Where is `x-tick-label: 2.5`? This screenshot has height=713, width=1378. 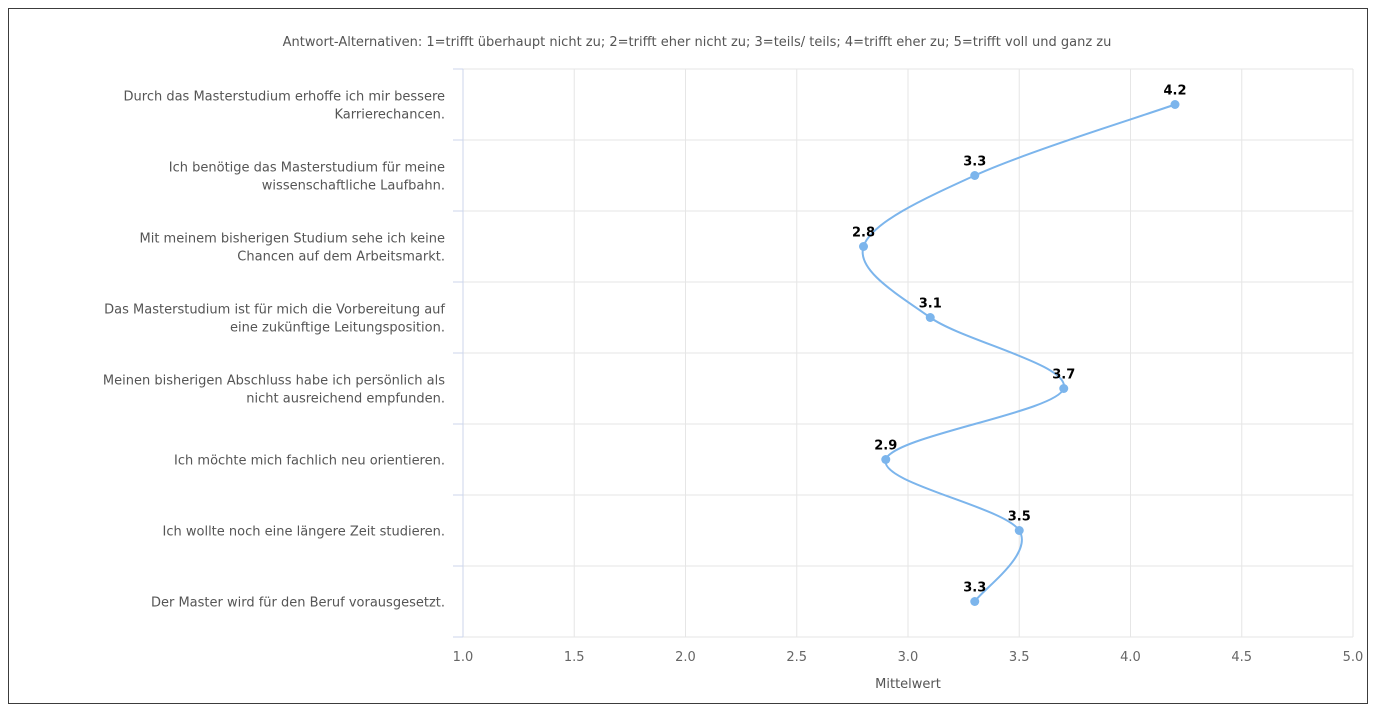 x-tick-label: 2.5 is located at coordinates (796, 657).